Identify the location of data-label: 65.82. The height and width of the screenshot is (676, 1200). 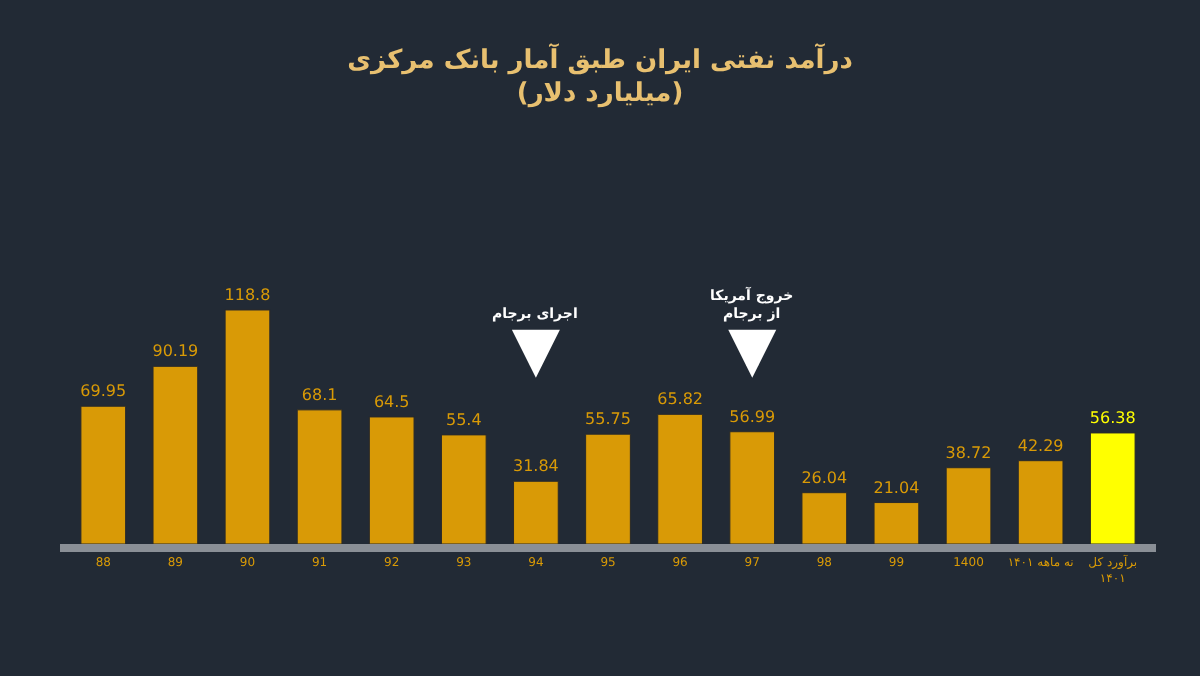
(680, 399).